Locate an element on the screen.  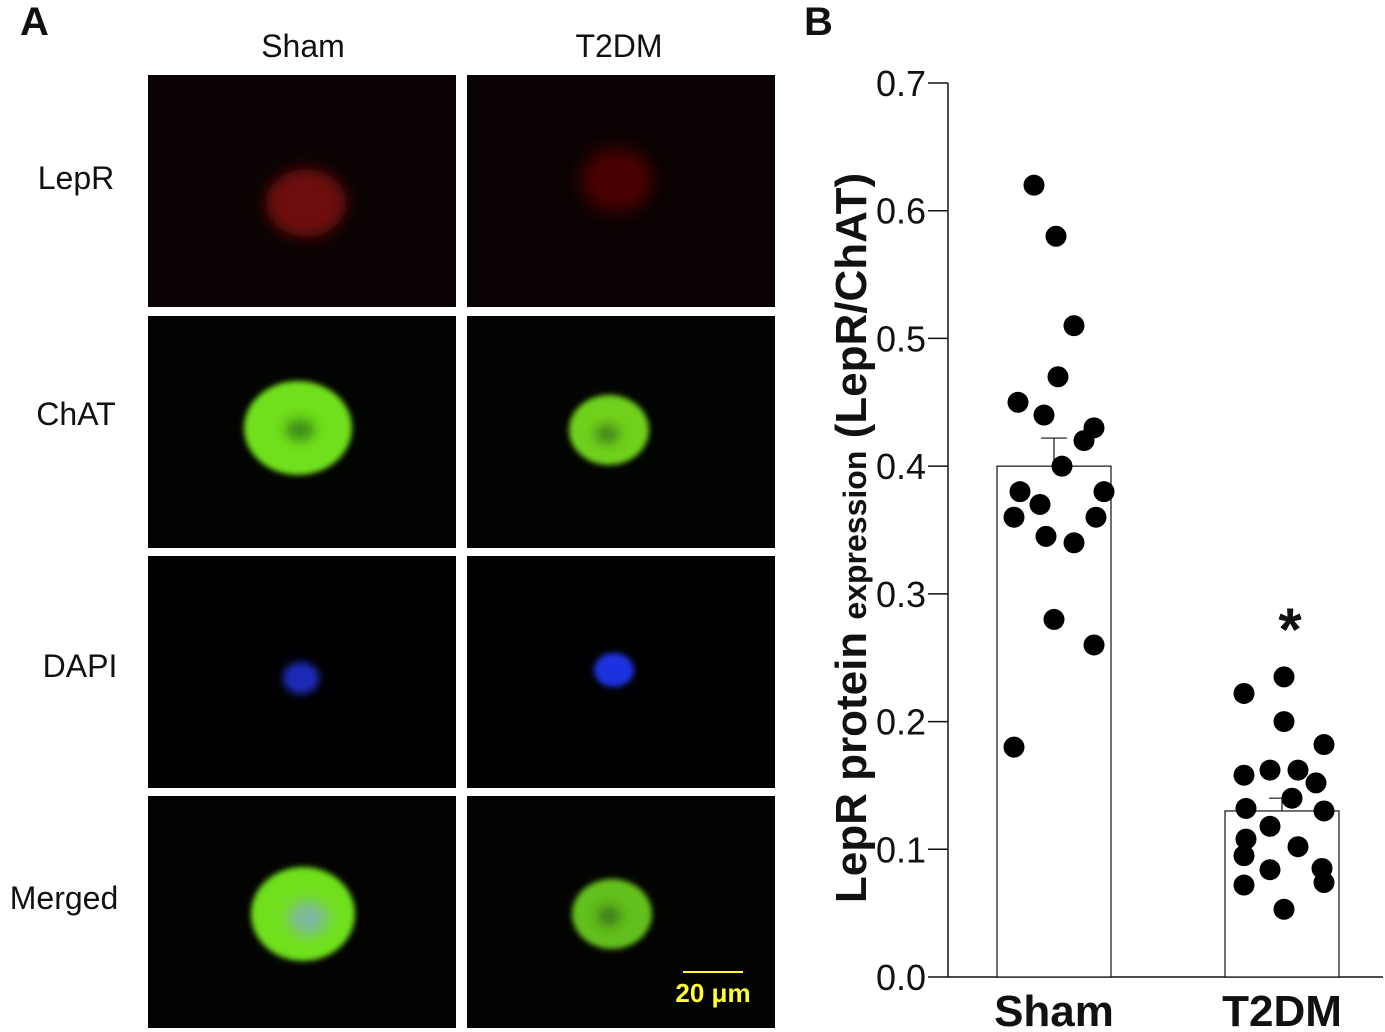
y-tick-label: 0.0 is located at coordinates (901, 977).